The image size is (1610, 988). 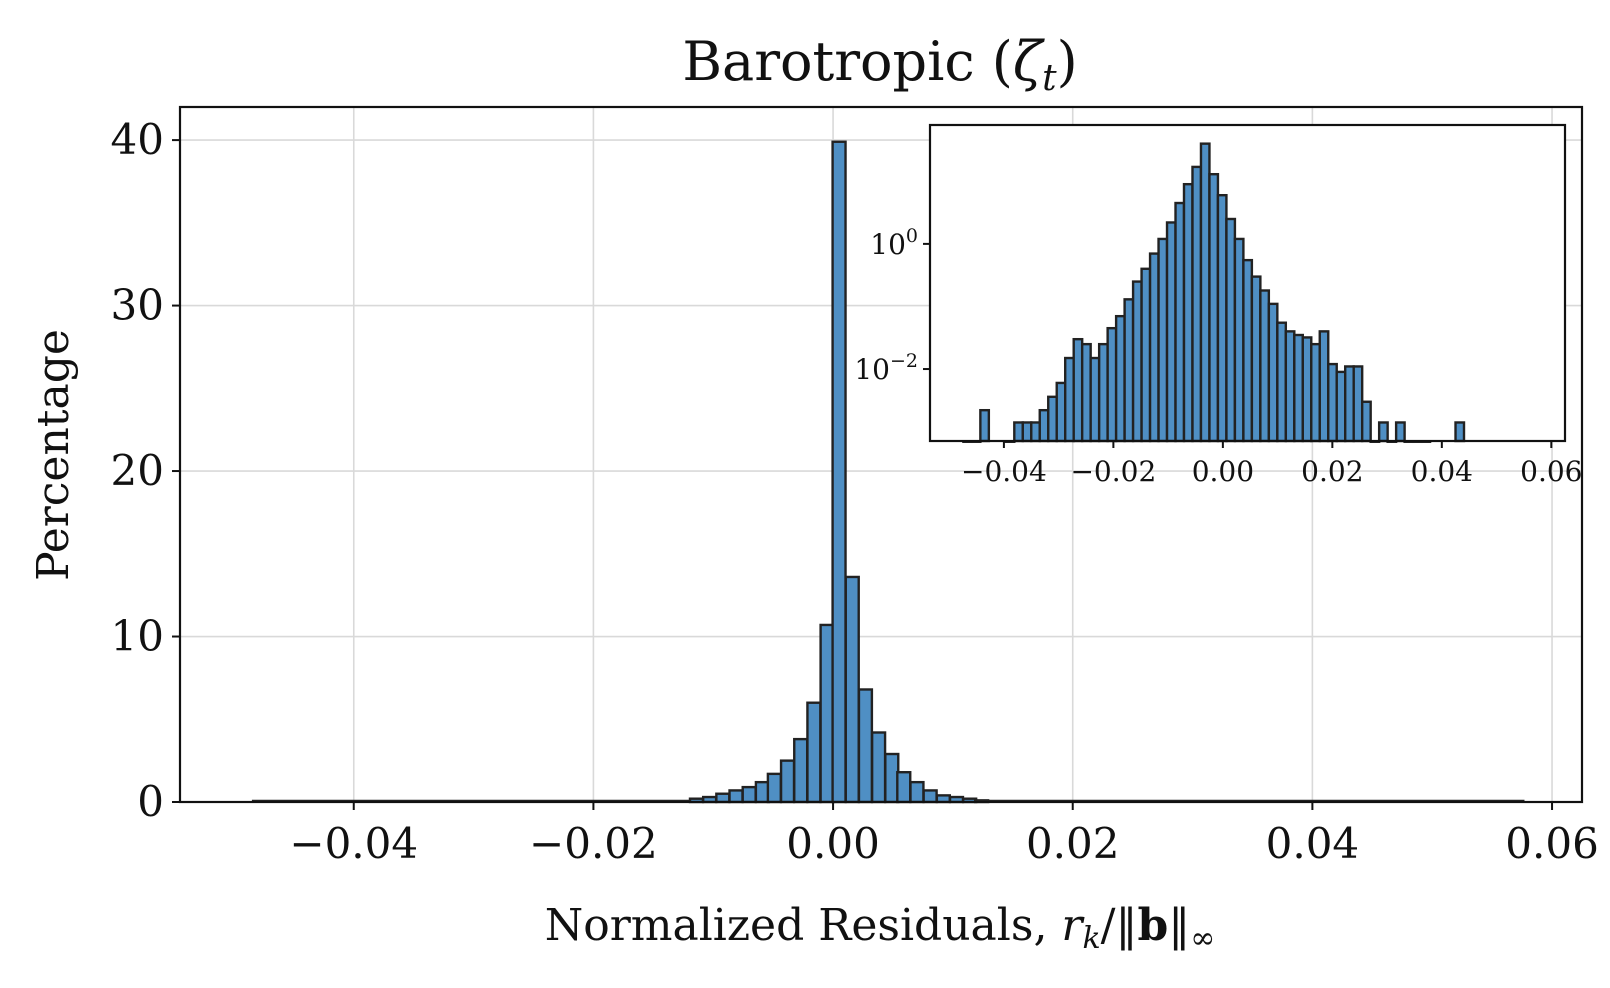 What do you see at coordinates (137, 139) in the screenshot?
I see `y-tick-label: 40` at bounding box center [137, 139].